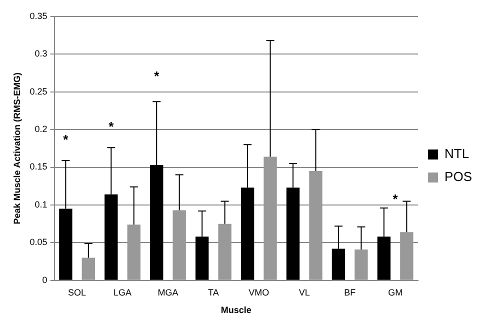  I want to click on y-tick-label: 0, so click(45, 279).